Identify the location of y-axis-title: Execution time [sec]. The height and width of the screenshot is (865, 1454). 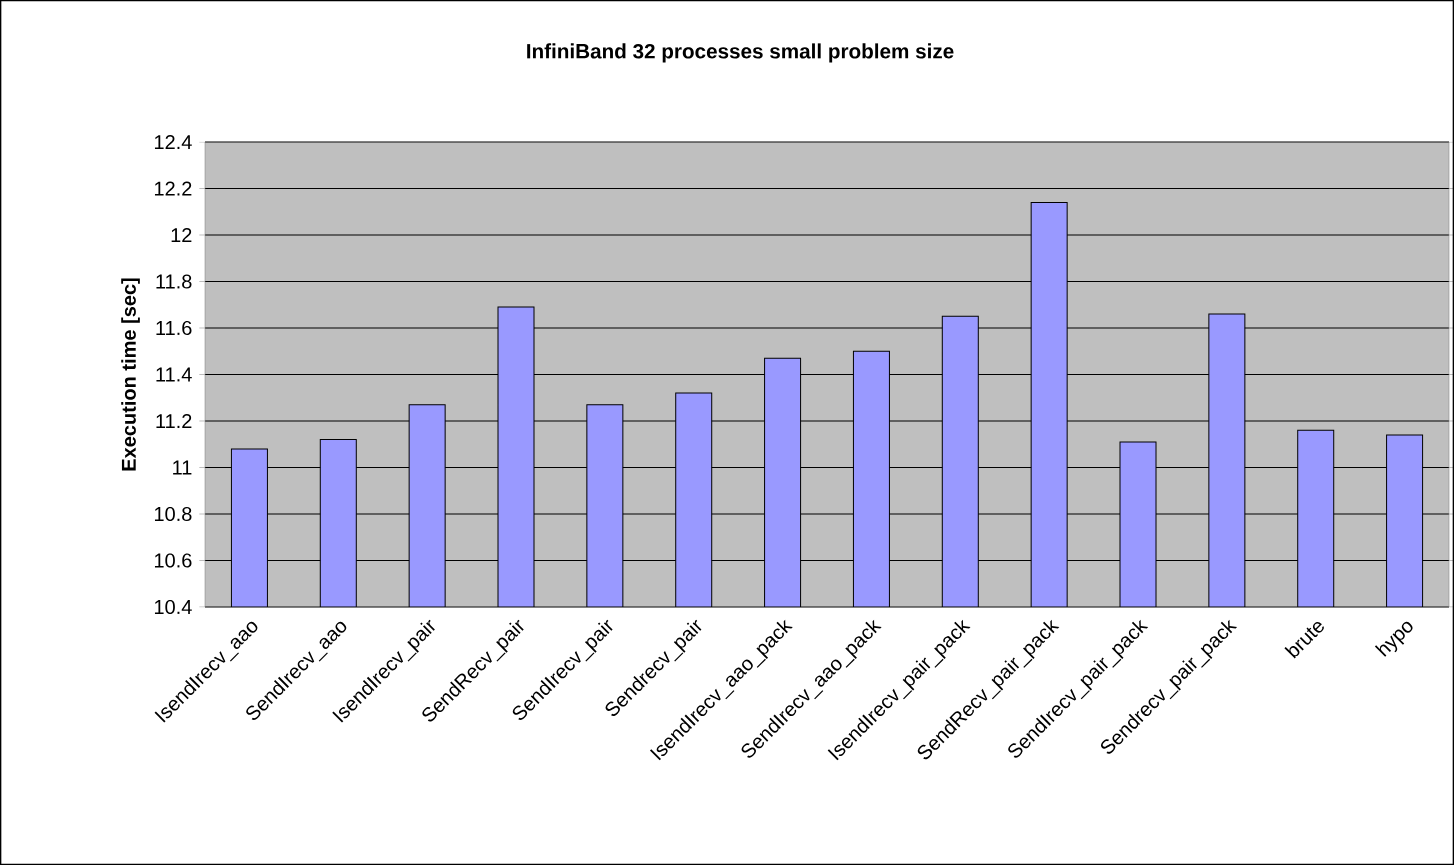
(130, 374).